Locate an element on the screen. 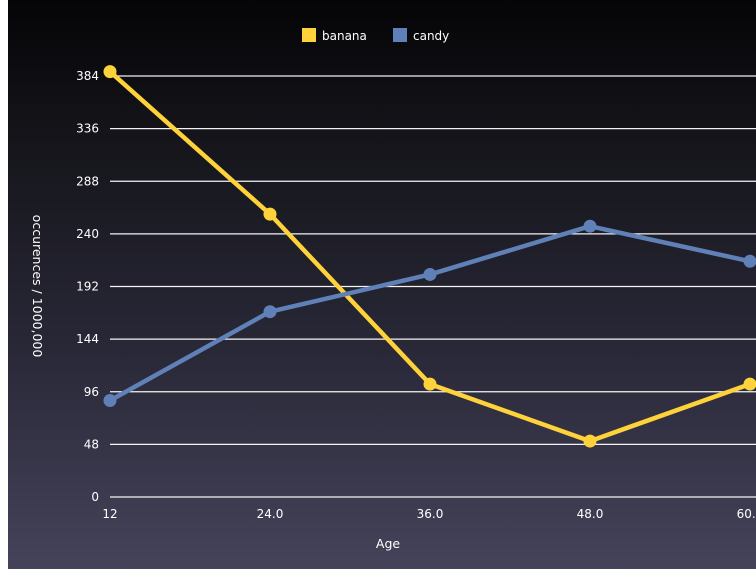 The height and width of the screenshot is (569, 756). x-tick-label: 12 is located at coordinates (109, 514).